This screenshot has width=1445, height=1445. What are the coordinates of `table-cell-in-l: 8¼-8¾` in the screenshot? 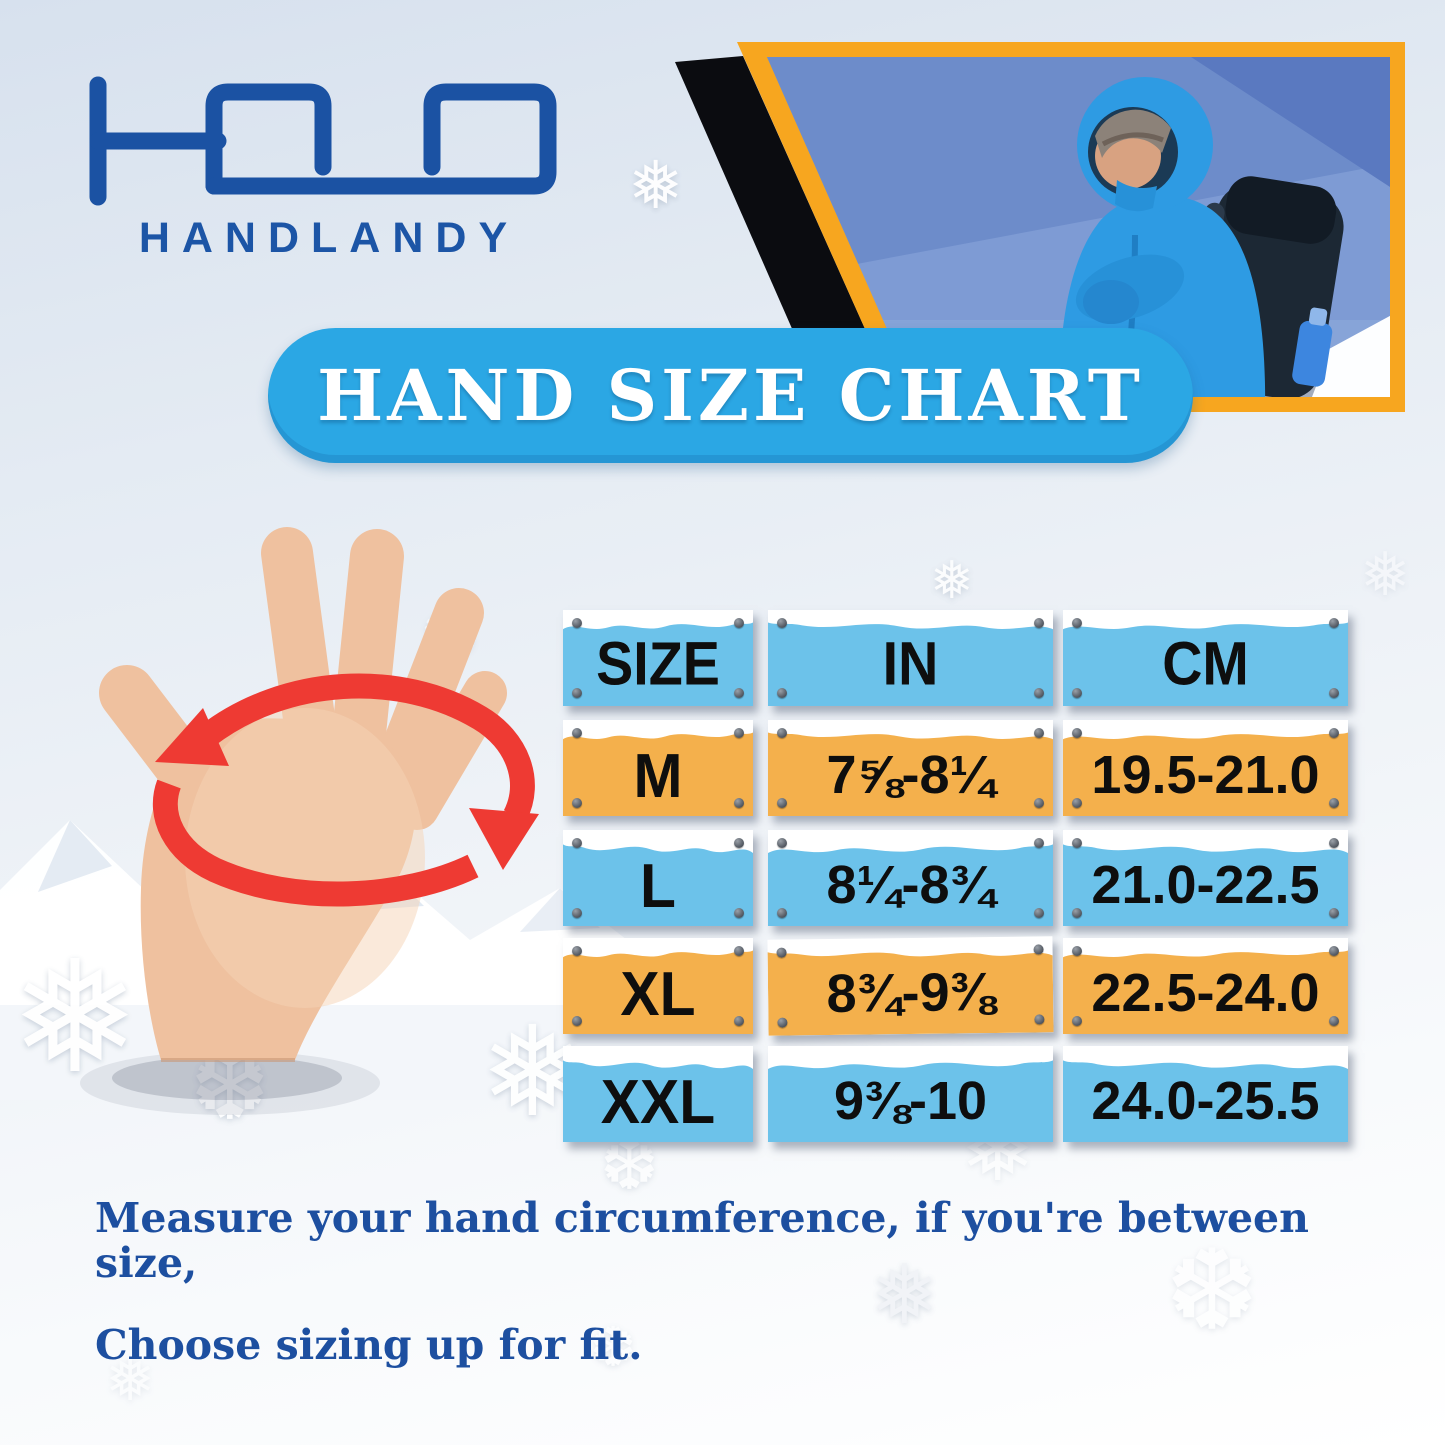 It's located at (910, 878).